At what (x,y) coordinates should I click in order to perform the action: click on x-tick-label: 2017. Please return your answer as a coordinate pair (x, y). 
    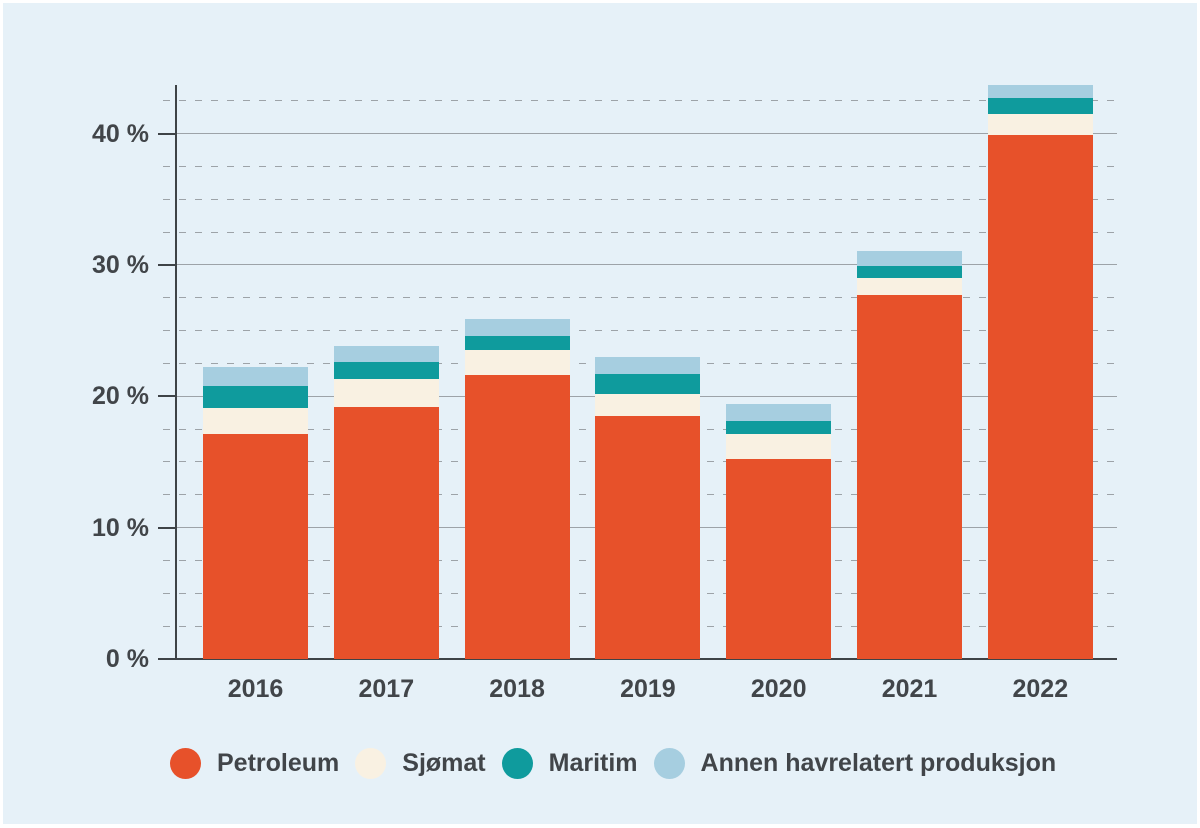
    Looking at the image, I should click on (386, 689).